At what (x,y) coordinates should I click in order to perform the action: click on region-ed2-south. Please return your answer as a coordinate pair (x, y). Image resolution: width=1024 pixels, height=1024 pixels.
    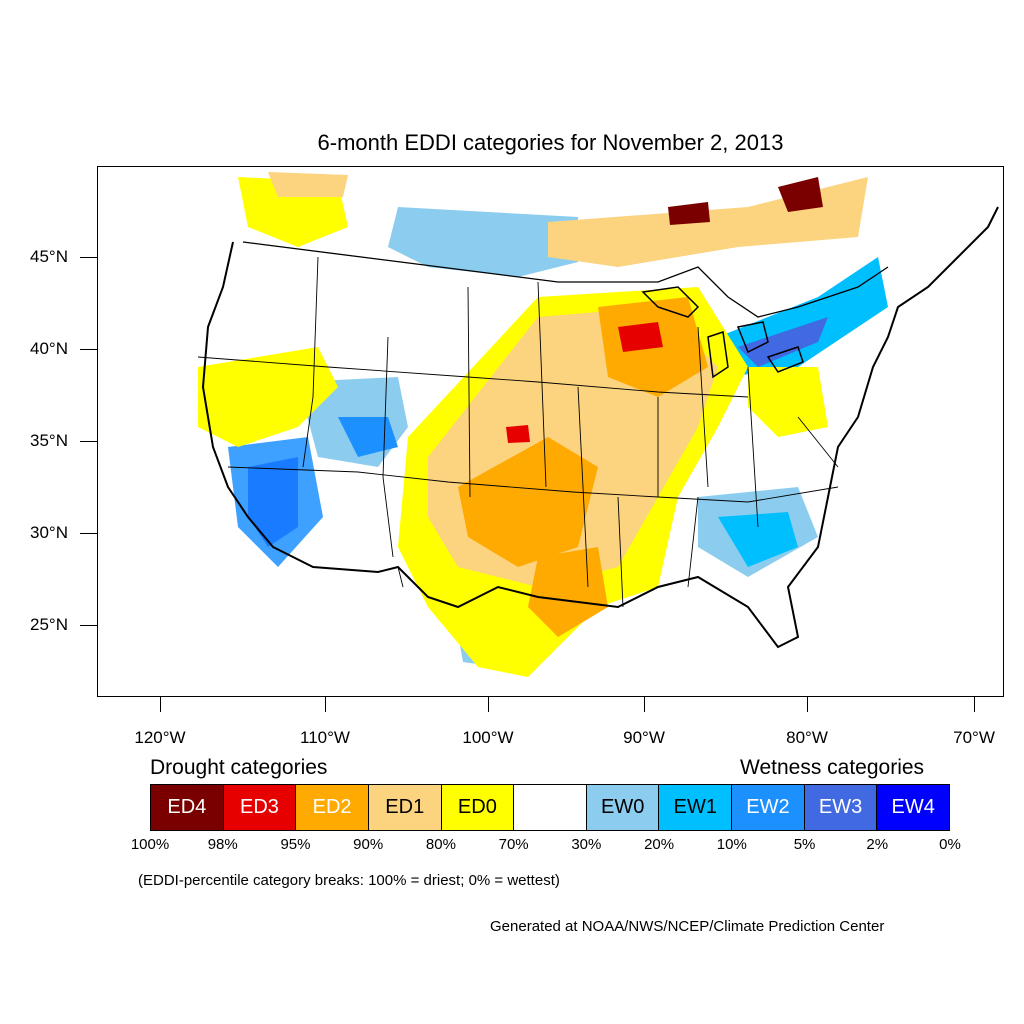
    Looking at the image, I should click on (568, 592).